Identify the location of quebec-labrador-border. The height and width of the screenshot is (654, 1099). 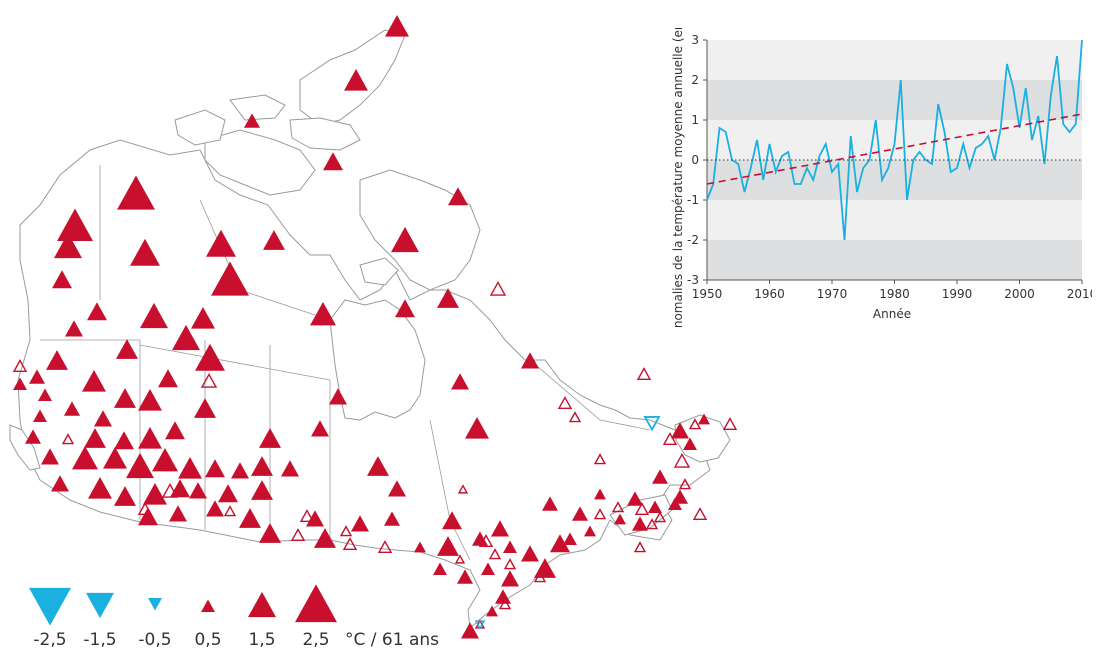
(590, 395).